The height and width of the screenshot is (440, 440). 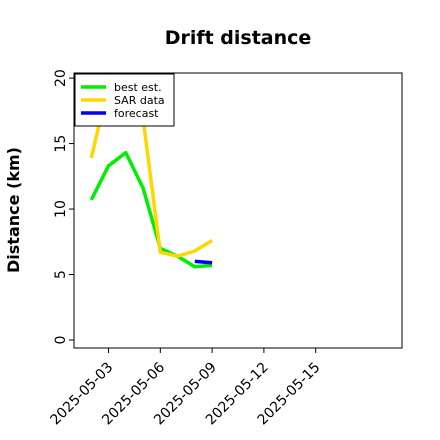 What do you see at coordinates (13, 210) in the screenshot?
I see `y-axis-label: Distance (km)` at bounding box center [13, 210].